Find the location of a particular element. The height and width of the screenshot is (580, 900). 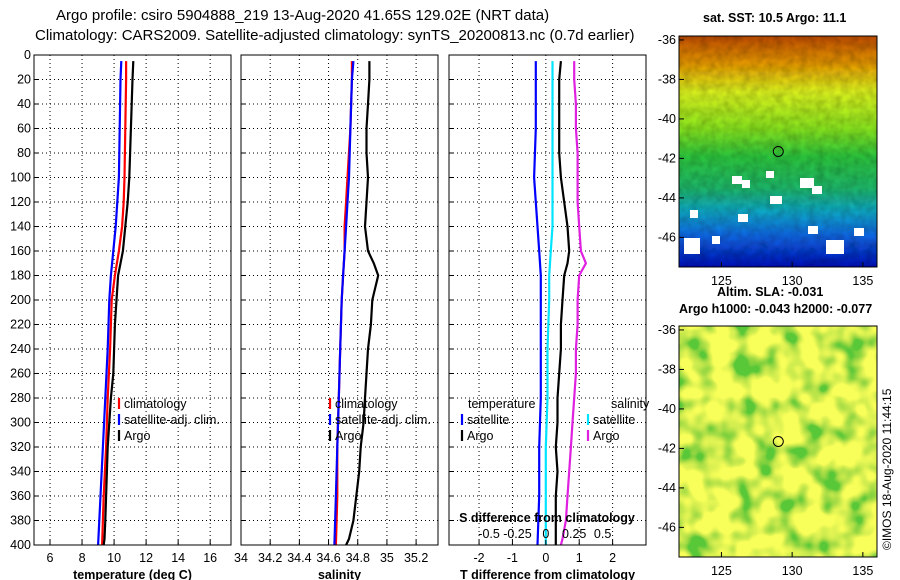

s-tick-label: -0.5 is located at coordinates (489, 534).